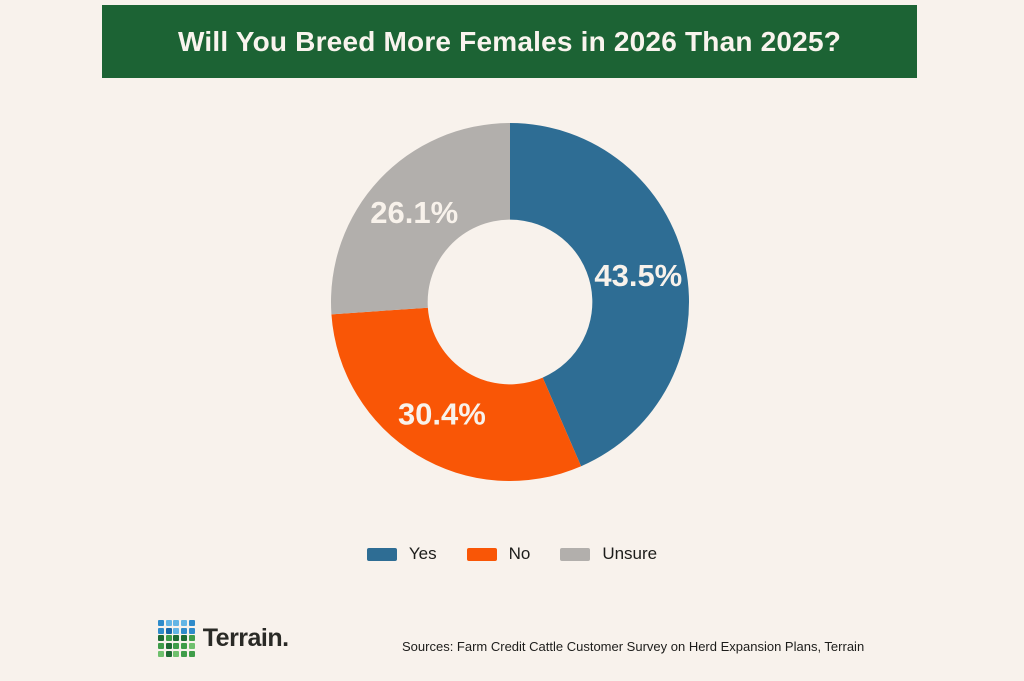  What do you see at coordinates (442, 413) in the screenshot?
I see `slice-value-label-no: 30.4%` at bounding box center [442, 413].